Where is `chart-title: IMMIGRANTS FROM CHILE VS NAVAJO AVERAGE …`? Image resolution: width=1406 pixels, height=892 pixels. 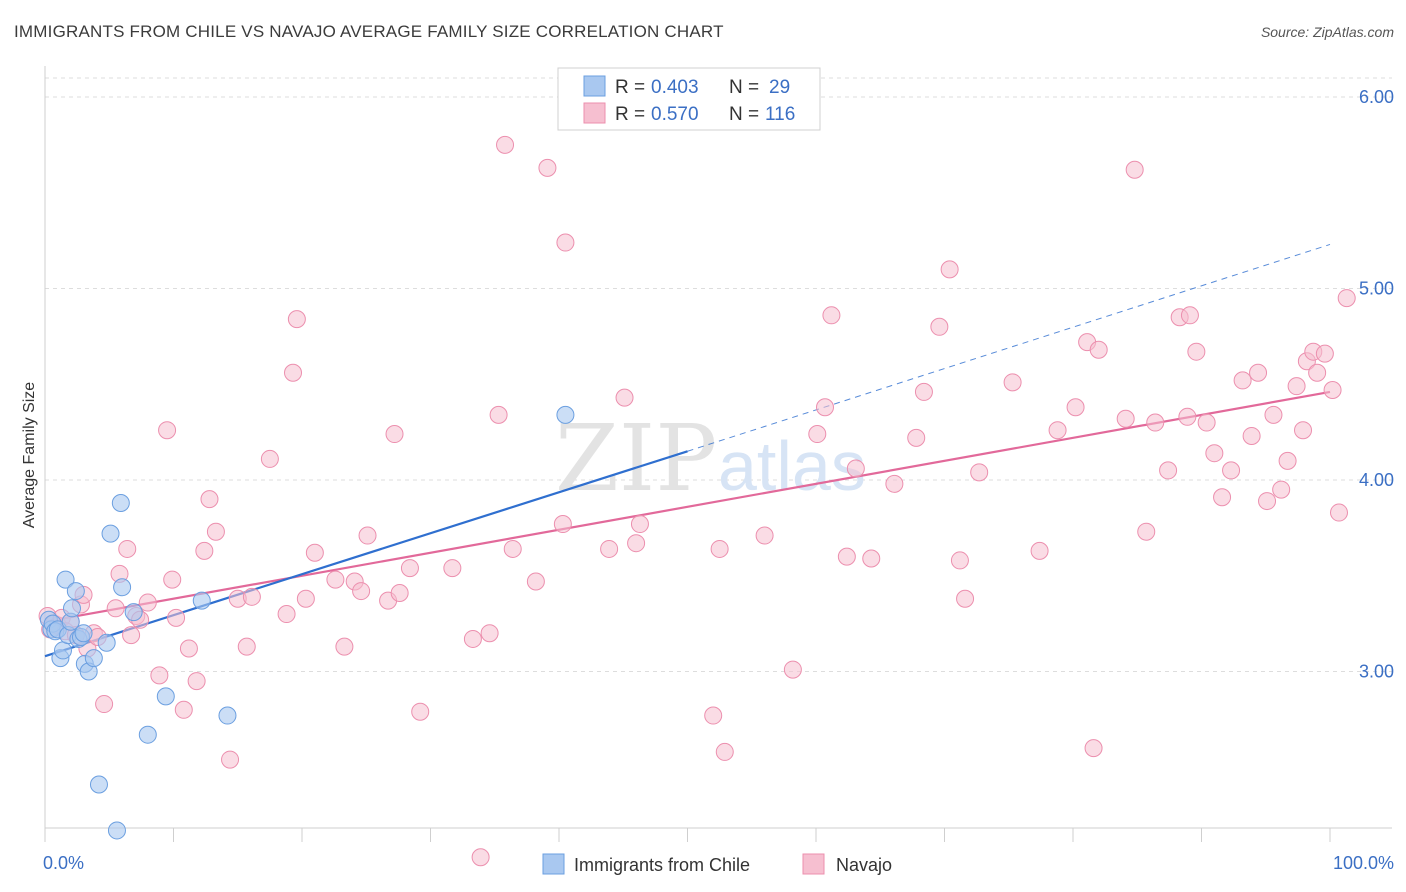
chart-title: IMMIGRANTS FROM CHILE VS NAVAJO AVERAGE … is located at coordinates (369, 31).